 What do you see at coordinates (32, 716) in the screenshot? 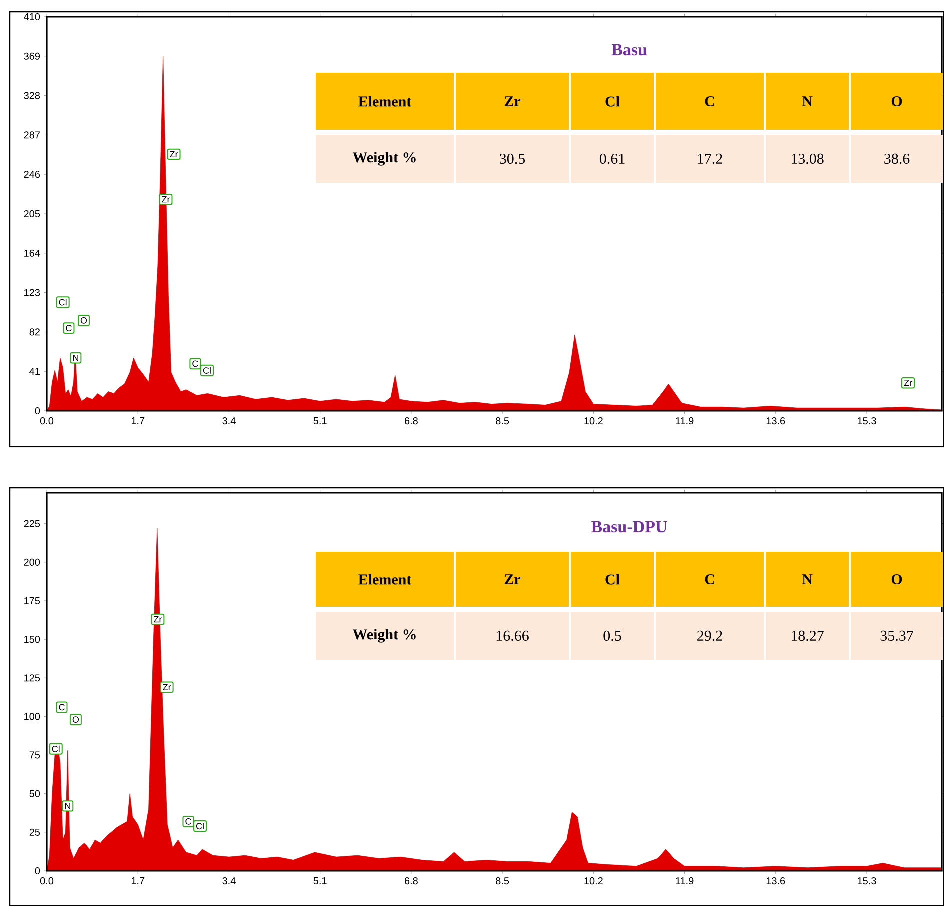
I see `y-tick-label: 100` at bounding box center [32, 716].